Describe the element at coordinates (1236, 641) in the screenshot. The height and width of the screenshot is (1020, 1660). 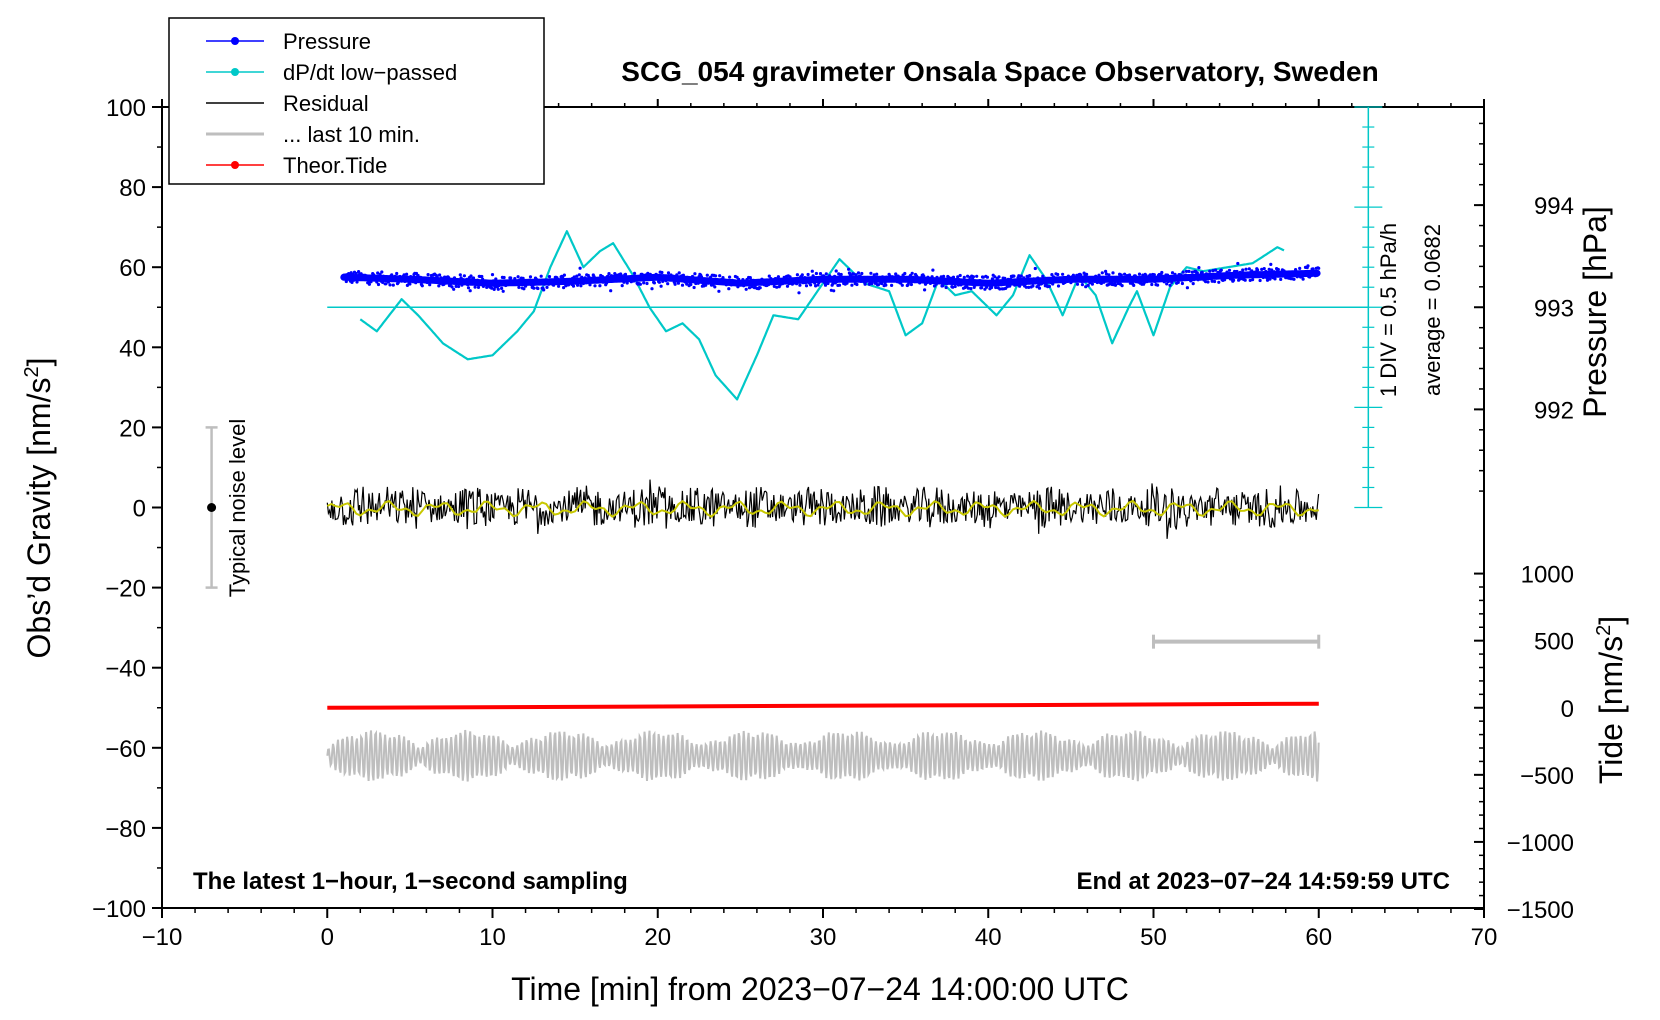
I see `last-10-min-bar` at that location.